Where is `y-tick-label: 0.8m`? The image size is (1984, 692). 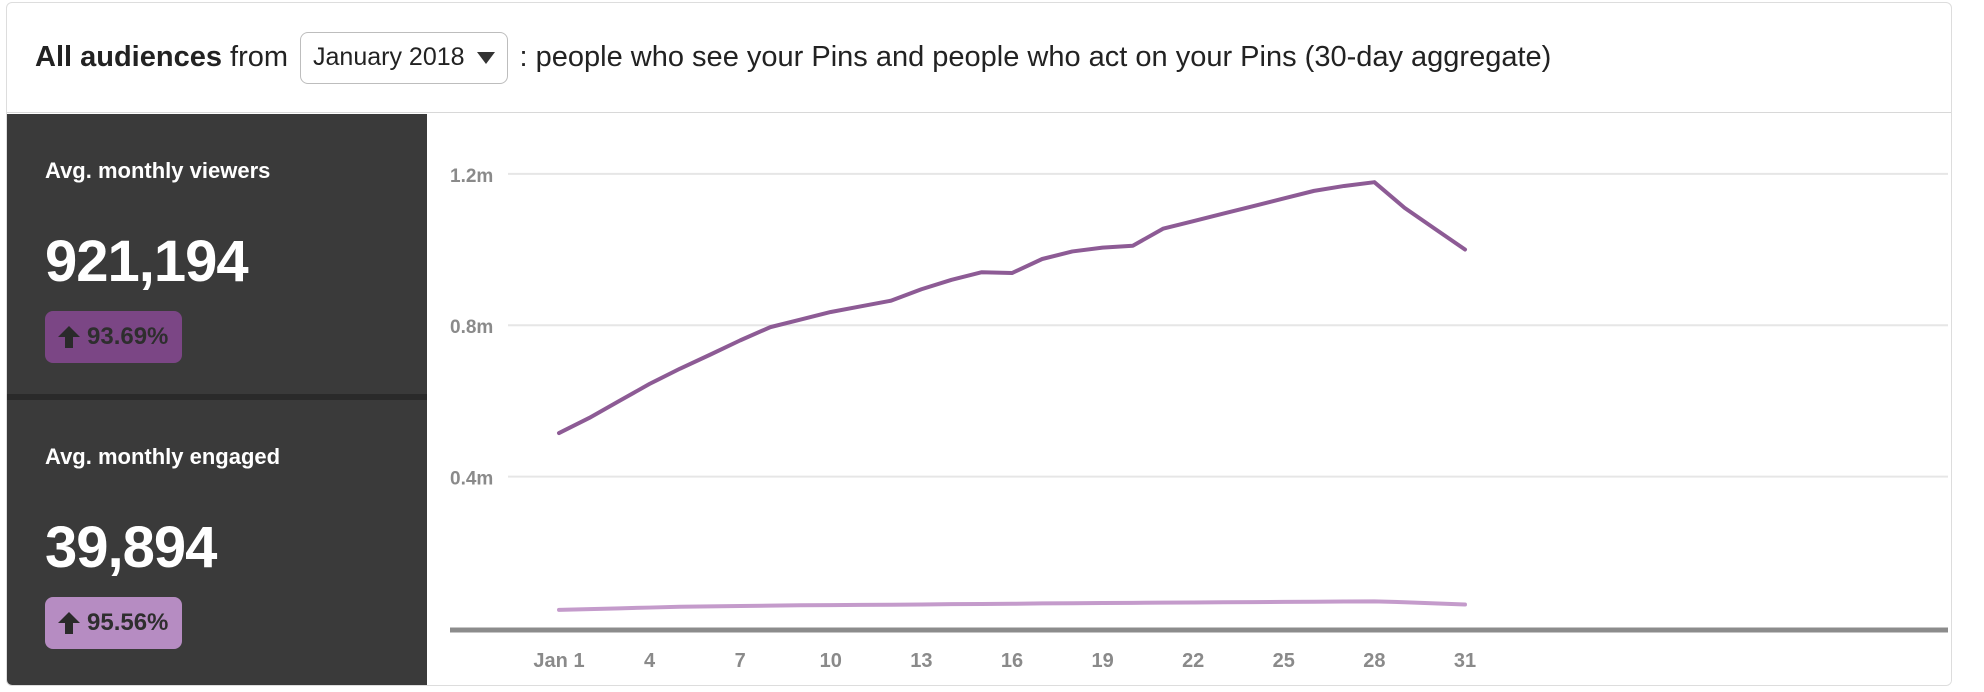
y-tick-label: 0.8m is located at coordinates (471, 327).